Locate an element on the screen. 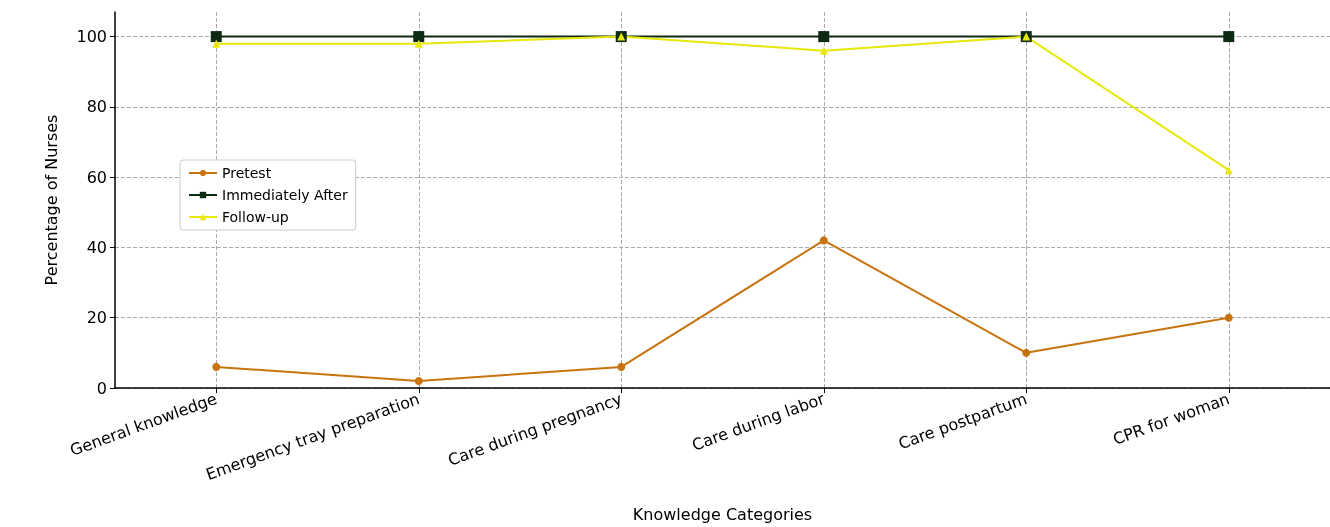 This screenshot has height=527, width=1330. x-tick-label: Care during labor is located at coordinates (758, 421).